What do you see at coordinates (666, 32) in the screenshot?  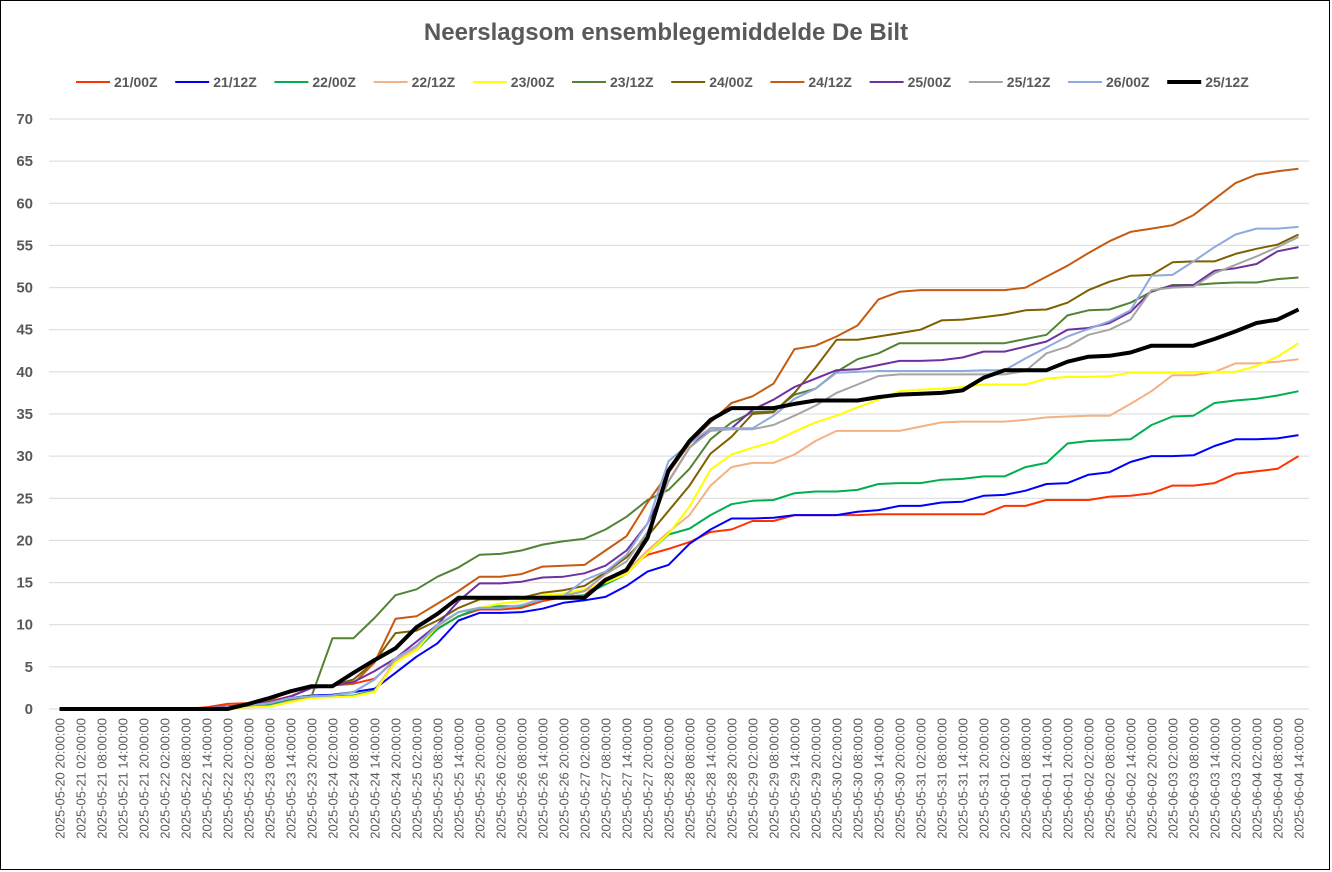 I see `chart-title: Neerslagsom ensemblegemiddelde De Bilt` at bounding box center [666, 32].